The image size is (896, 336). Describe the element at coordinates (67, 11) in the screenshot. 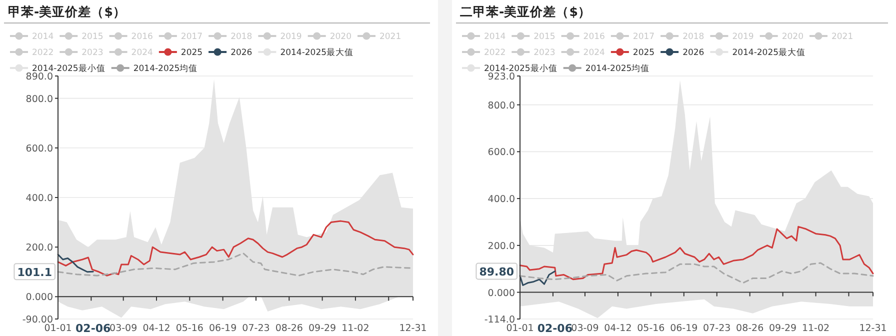

I see `chart-title: 甲苯-美亚价差（$）` at that location.